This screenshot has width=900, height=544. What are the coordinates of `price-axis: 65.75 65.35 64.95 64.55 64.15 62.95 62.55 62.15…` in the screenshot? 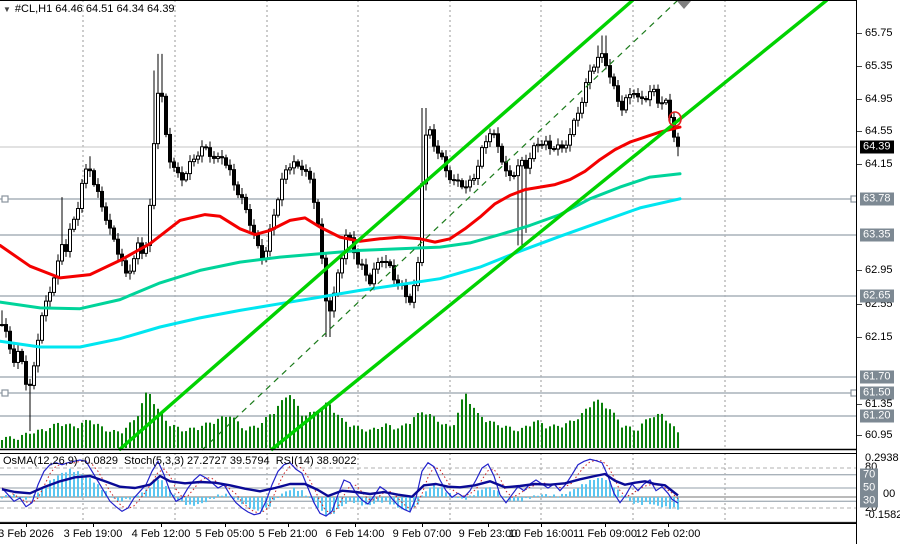 It's located at (878, 272).